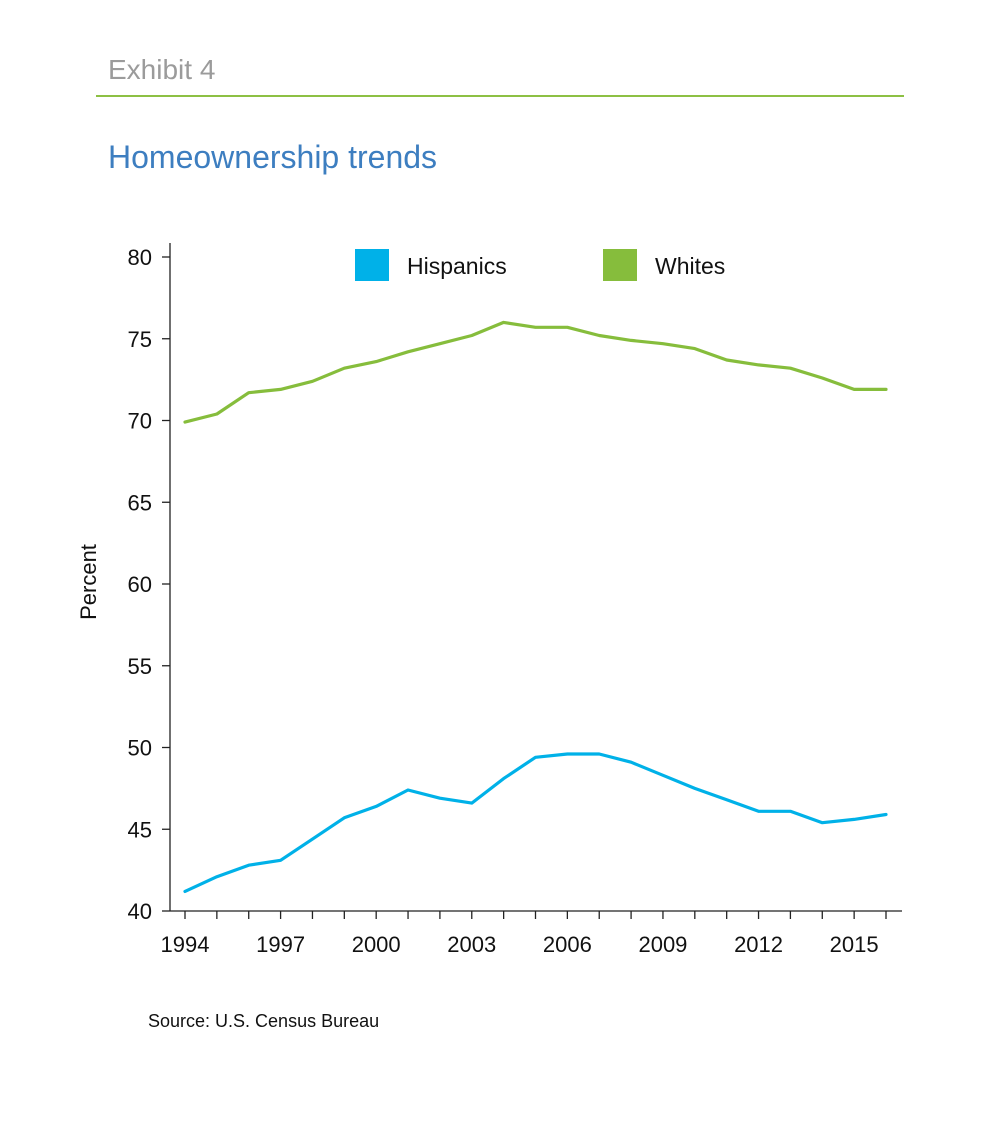  What do you see at coordinates (88, 582) in the screenshot?
I see `y-axis-title: Percent` at bounding box center [88, 582].